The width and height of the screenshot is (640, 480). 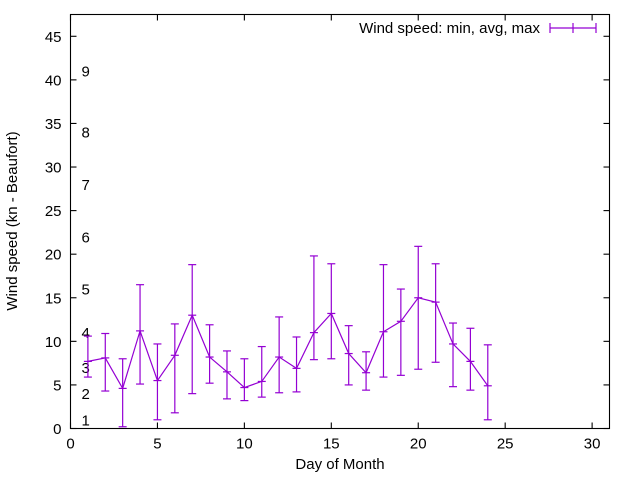 What do you see at coordinates (573, 28) in the screenshot?
I see `legend-sample-marker` at bounding box center [573, 28].